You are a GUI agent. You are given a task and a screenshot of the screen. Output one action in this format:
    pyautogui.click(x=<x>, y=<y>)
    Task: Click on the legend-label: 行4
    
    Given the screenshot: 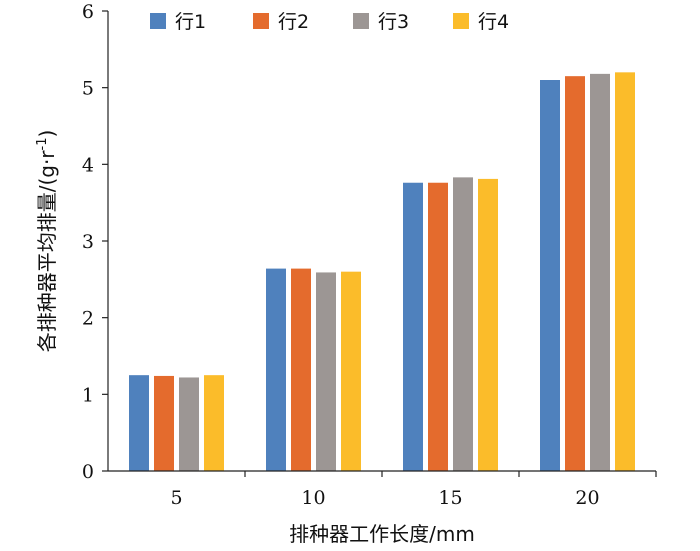 What is the action you would take?
    pyautogui.click(x=493, y=22)
    